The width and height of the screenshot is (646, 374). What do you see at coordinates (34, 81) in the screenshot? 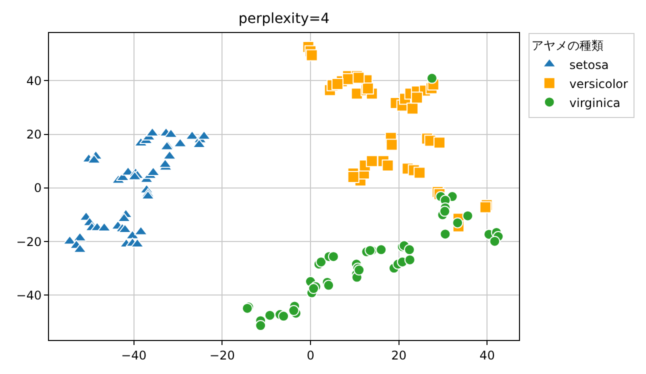
I see `y-tick-label: 40` at bounding box center [34, 81].